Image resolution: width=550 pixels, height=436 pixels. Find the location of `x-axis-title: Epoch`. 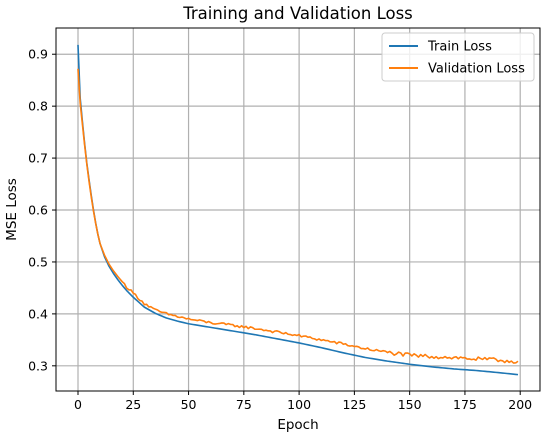

x-axis-title: Epoch is located at coordinates (297, 425).